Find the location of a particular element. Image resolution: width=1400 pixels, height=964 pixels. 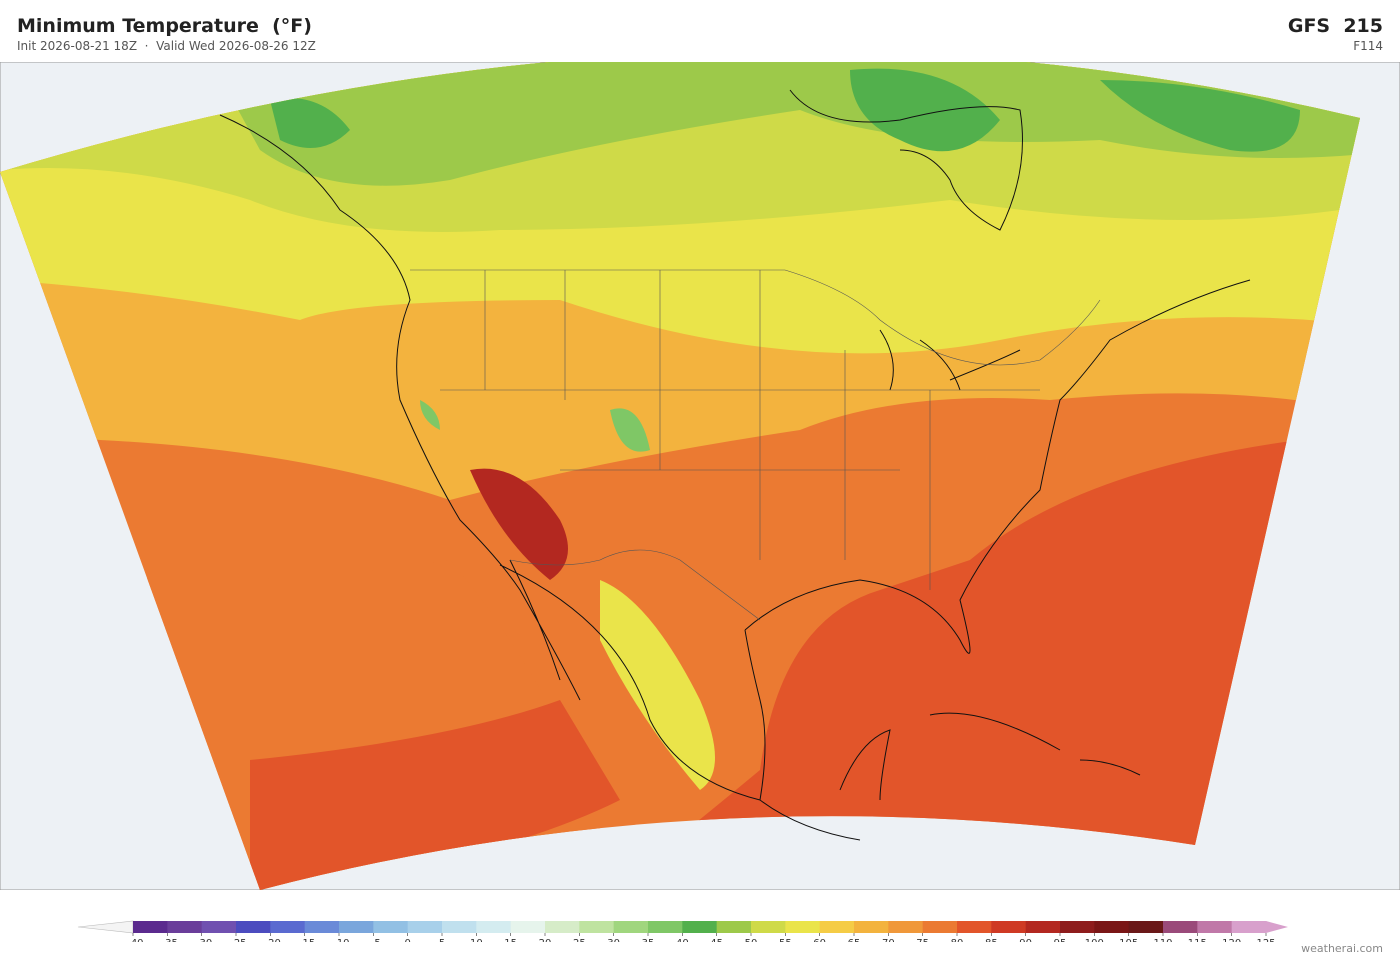

tick-label: −35 is located at coordinates (167, 940).